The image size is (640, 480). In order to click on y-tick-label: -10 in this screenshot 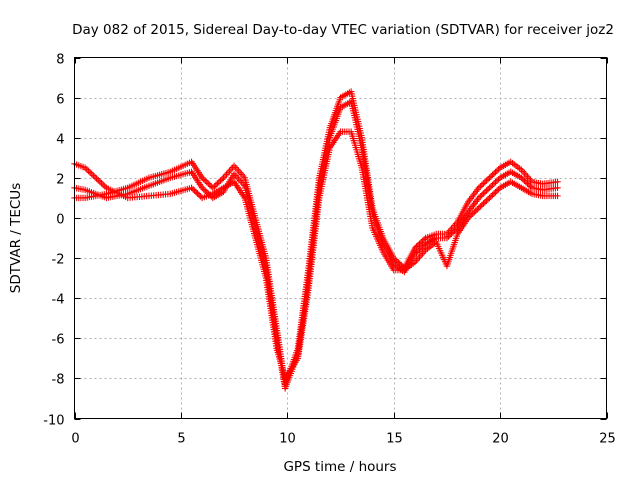, I will do `click(53, 421)`.